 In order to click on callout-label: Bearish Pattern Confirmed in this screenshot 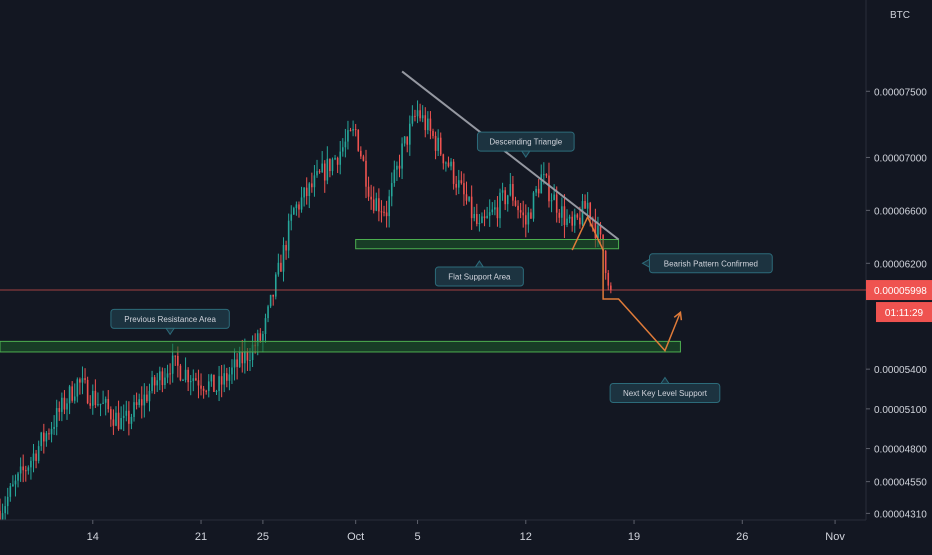, I will do `click(711, 263)`.